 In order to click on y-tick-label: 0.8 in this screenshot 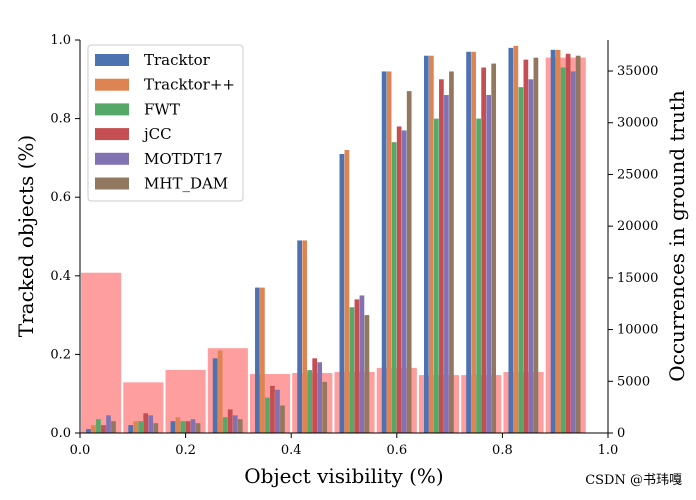, I will do `click(60, 119)`.